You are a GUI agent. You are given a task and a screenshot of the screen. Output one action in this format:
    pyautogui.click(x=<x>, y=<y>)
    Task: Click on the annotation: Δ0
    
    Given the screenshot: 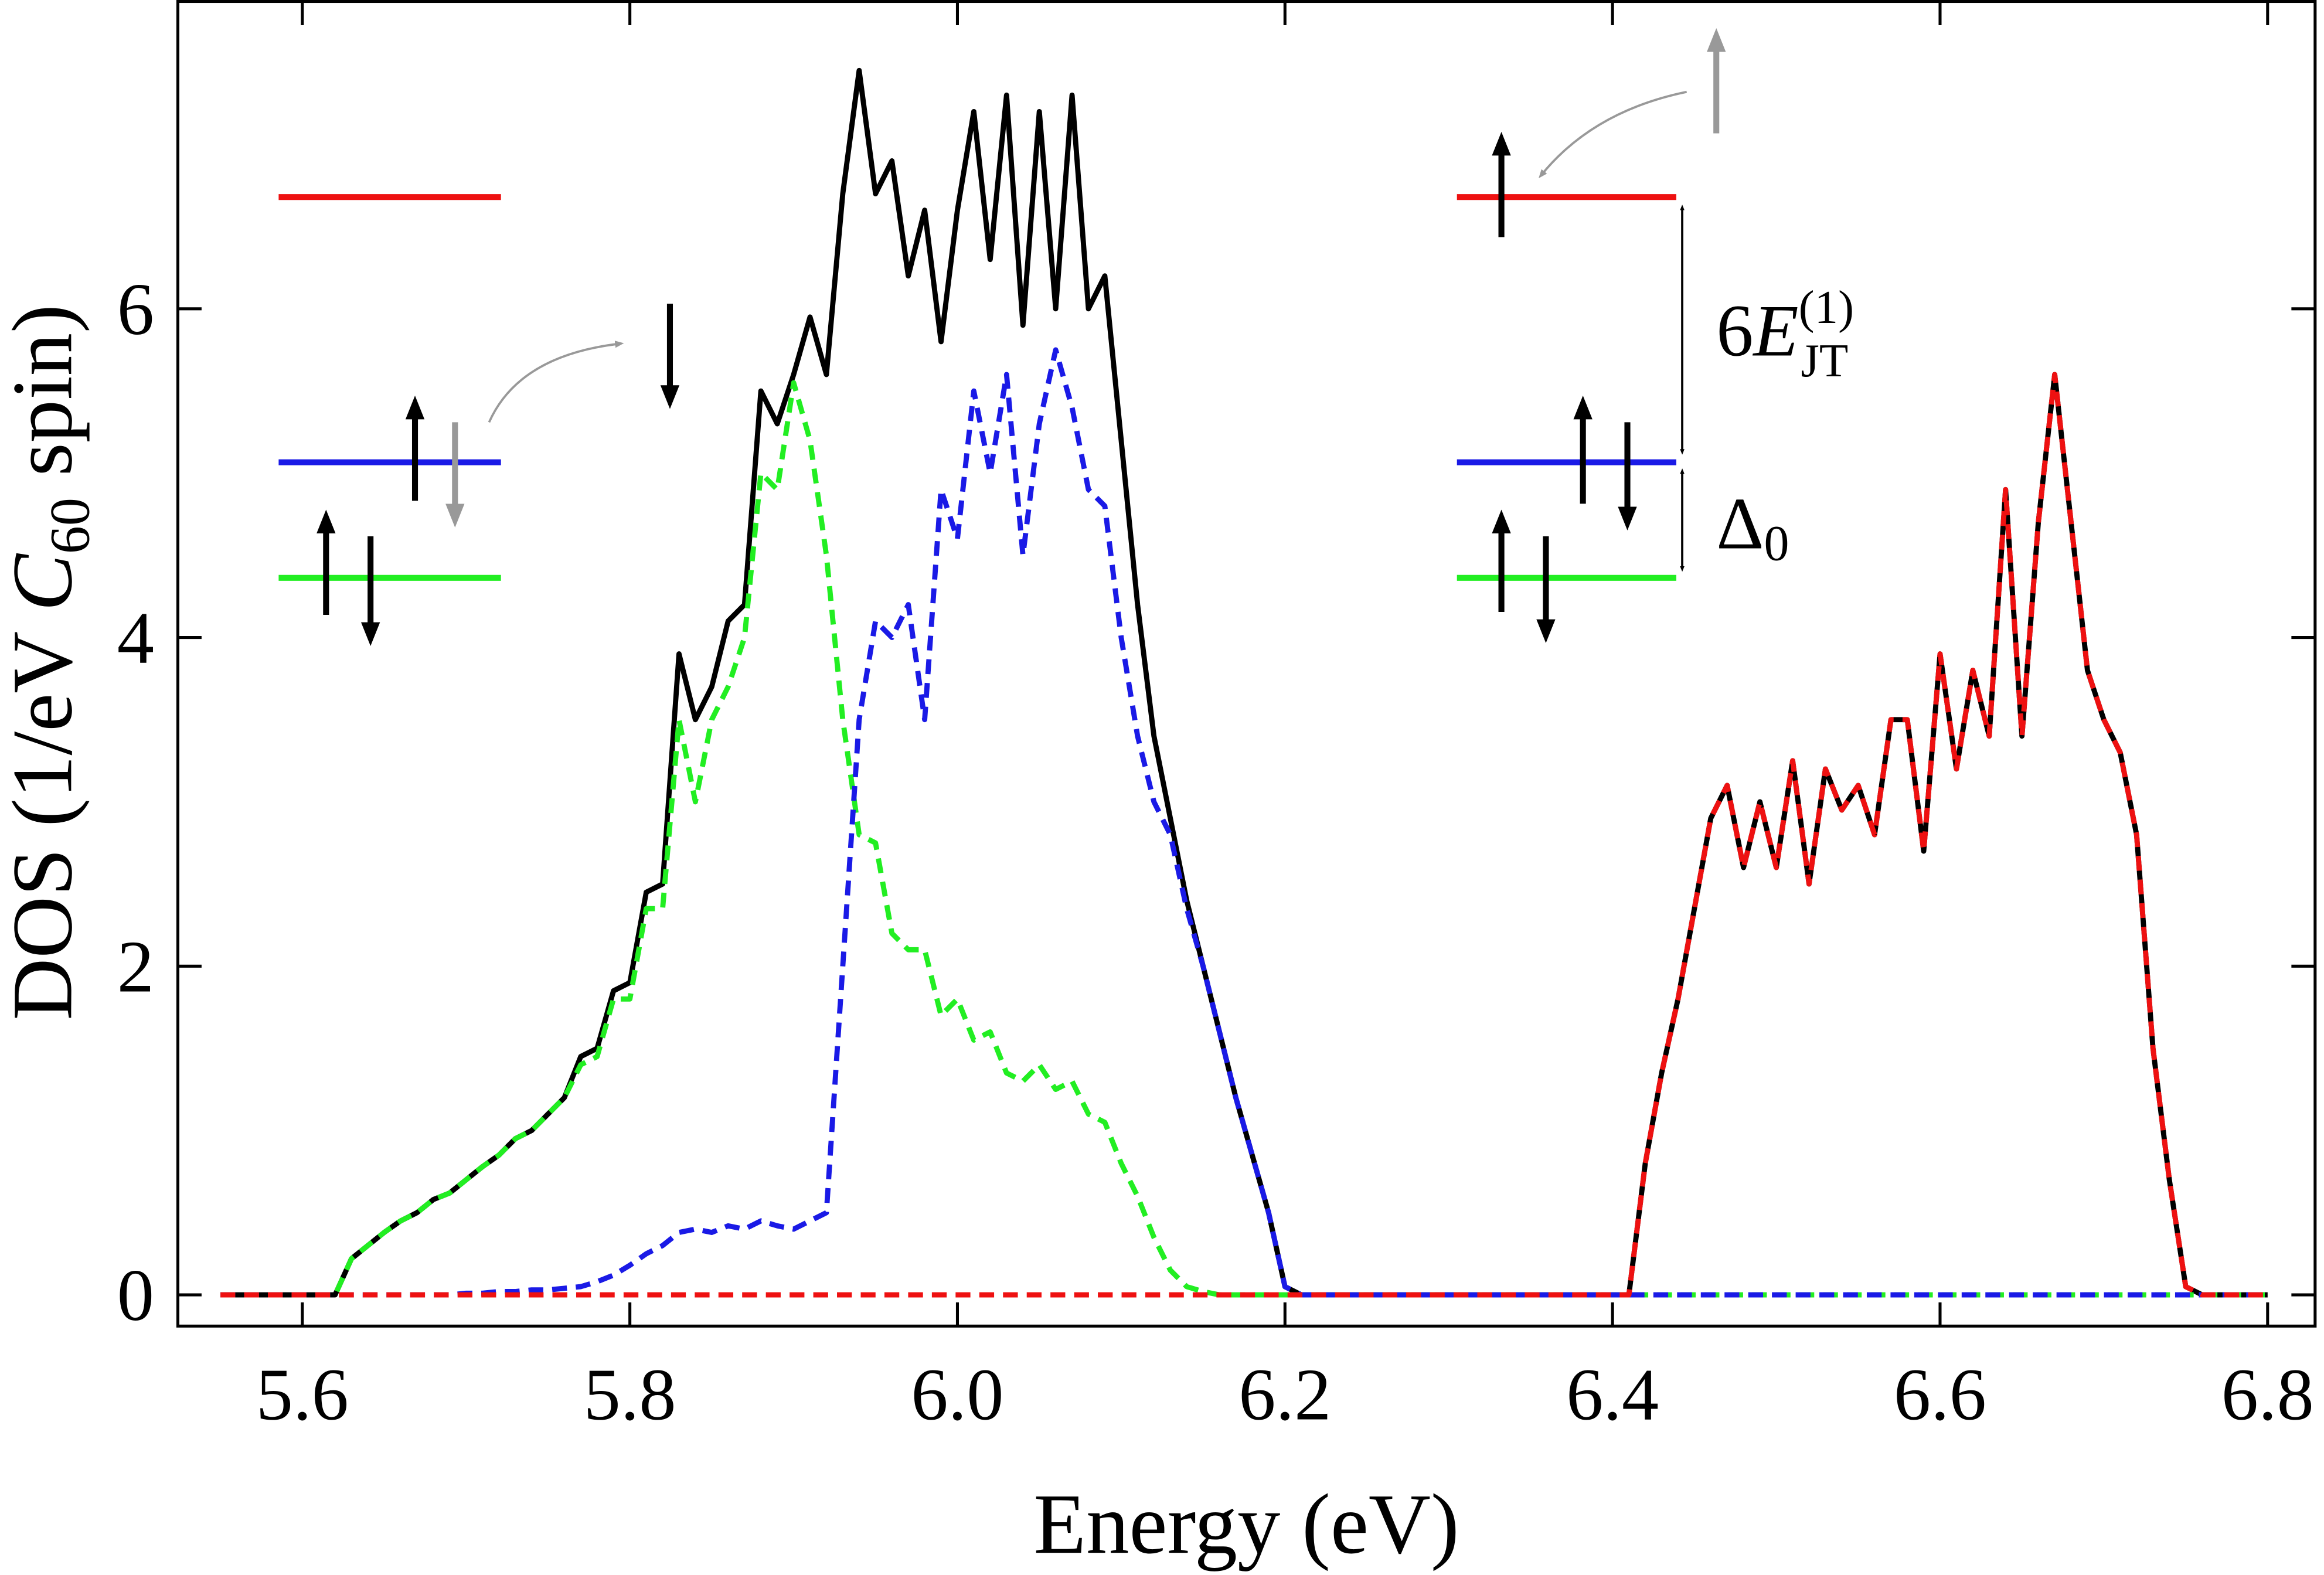 What is the action you would take?
    pyautogui.click(x=1753, y=526)
    